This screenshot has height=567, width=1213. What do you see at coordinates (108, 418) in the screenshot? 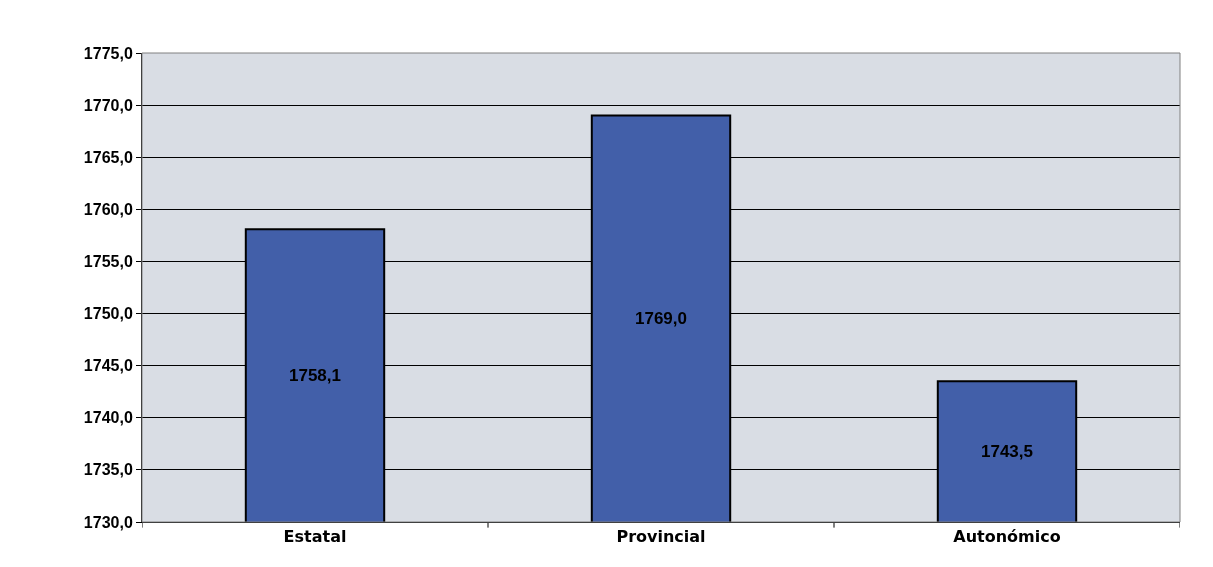
I see `y-tick-label: 1740,0` at bounding box center [108, 418].